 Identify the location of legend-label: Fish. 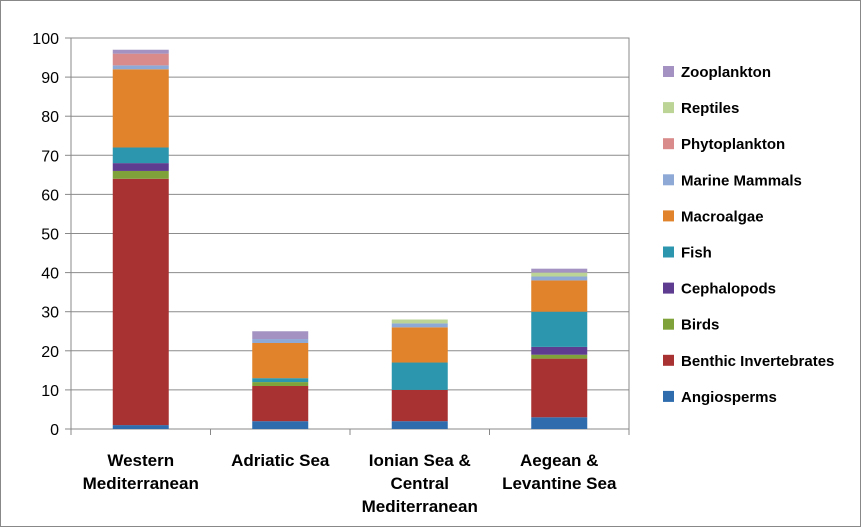
(696, 253).